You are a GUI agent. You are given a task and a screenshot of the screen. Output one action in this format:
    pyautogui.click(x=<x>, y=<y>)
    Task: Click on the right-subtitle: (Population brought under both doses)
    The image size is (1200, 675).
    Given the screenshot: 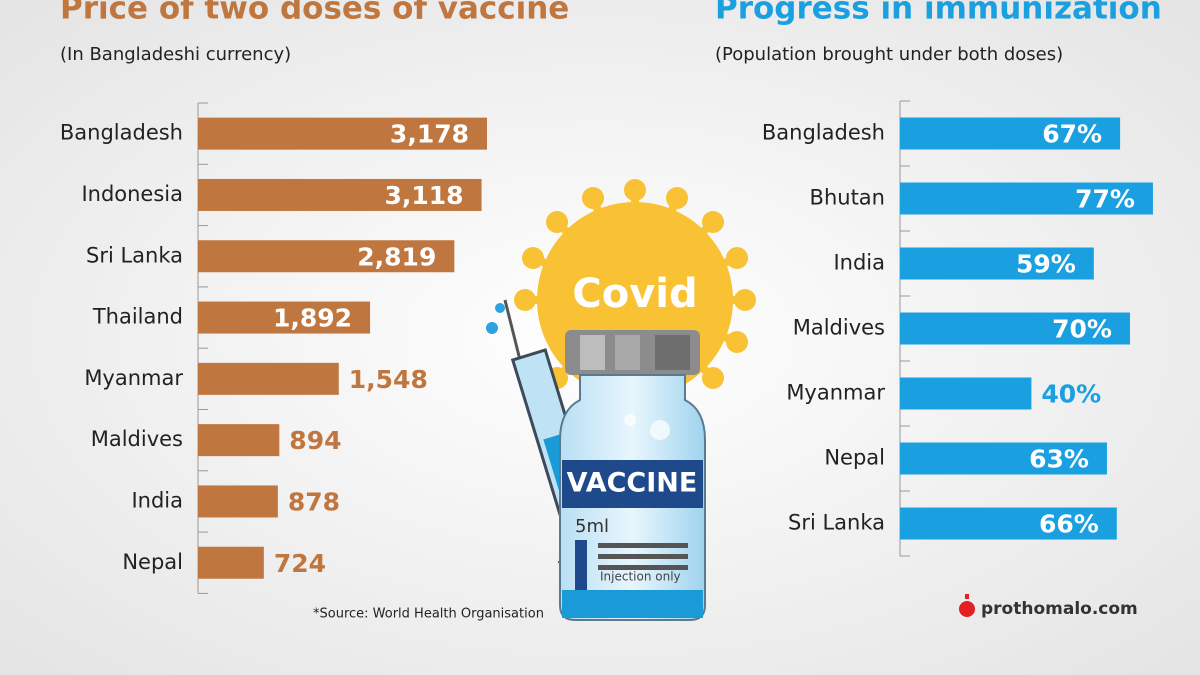 What is the action you would take?
    pyautogui.click(x=889, y=54)
    